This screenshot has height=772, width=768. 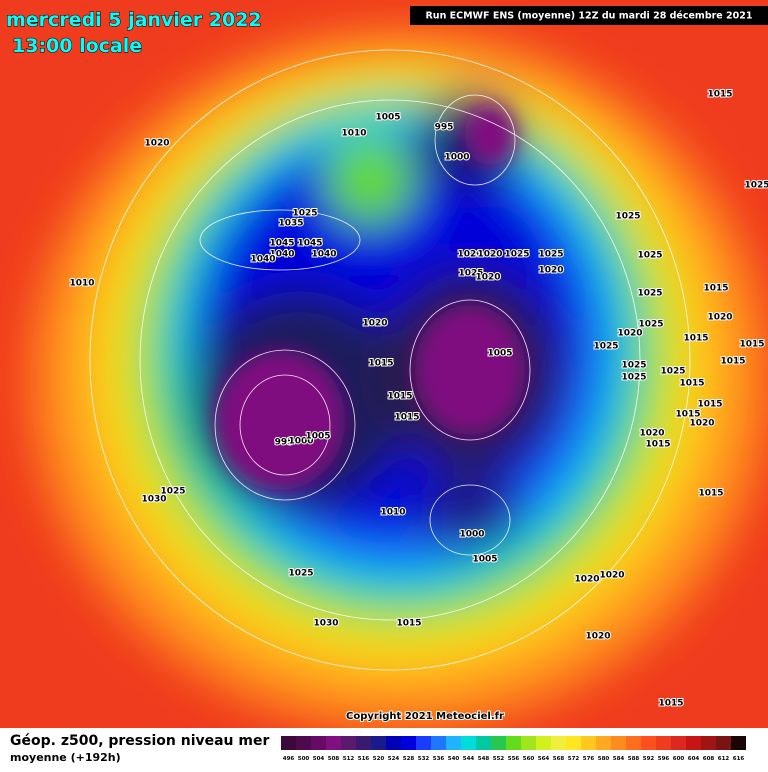 What do you see at coordinates (439, 759) in the screenshot?
I see `legend-label: 536` at bounding box center [439, 759].